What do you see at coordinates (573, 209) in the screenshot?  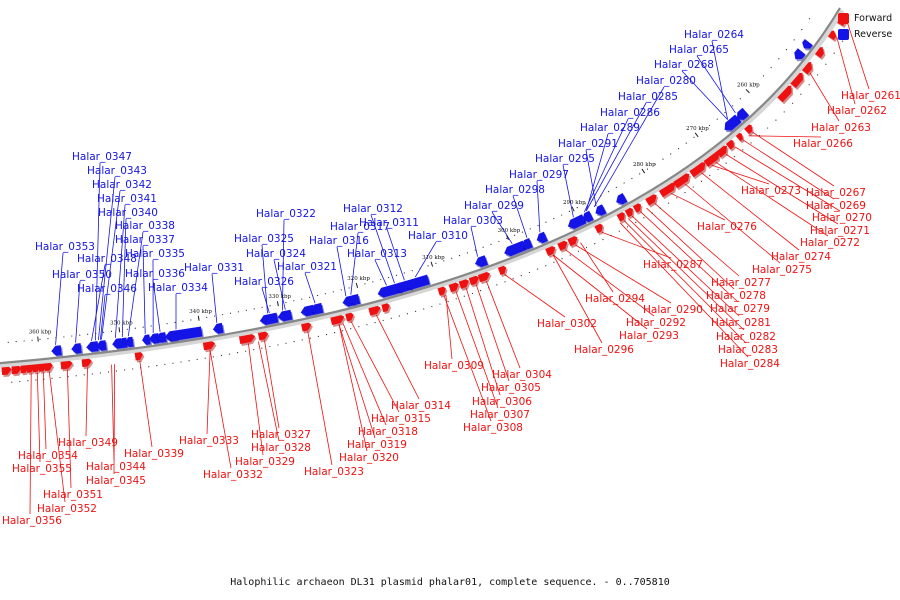 I see `scale-tick` at bounding box center [573, 209].